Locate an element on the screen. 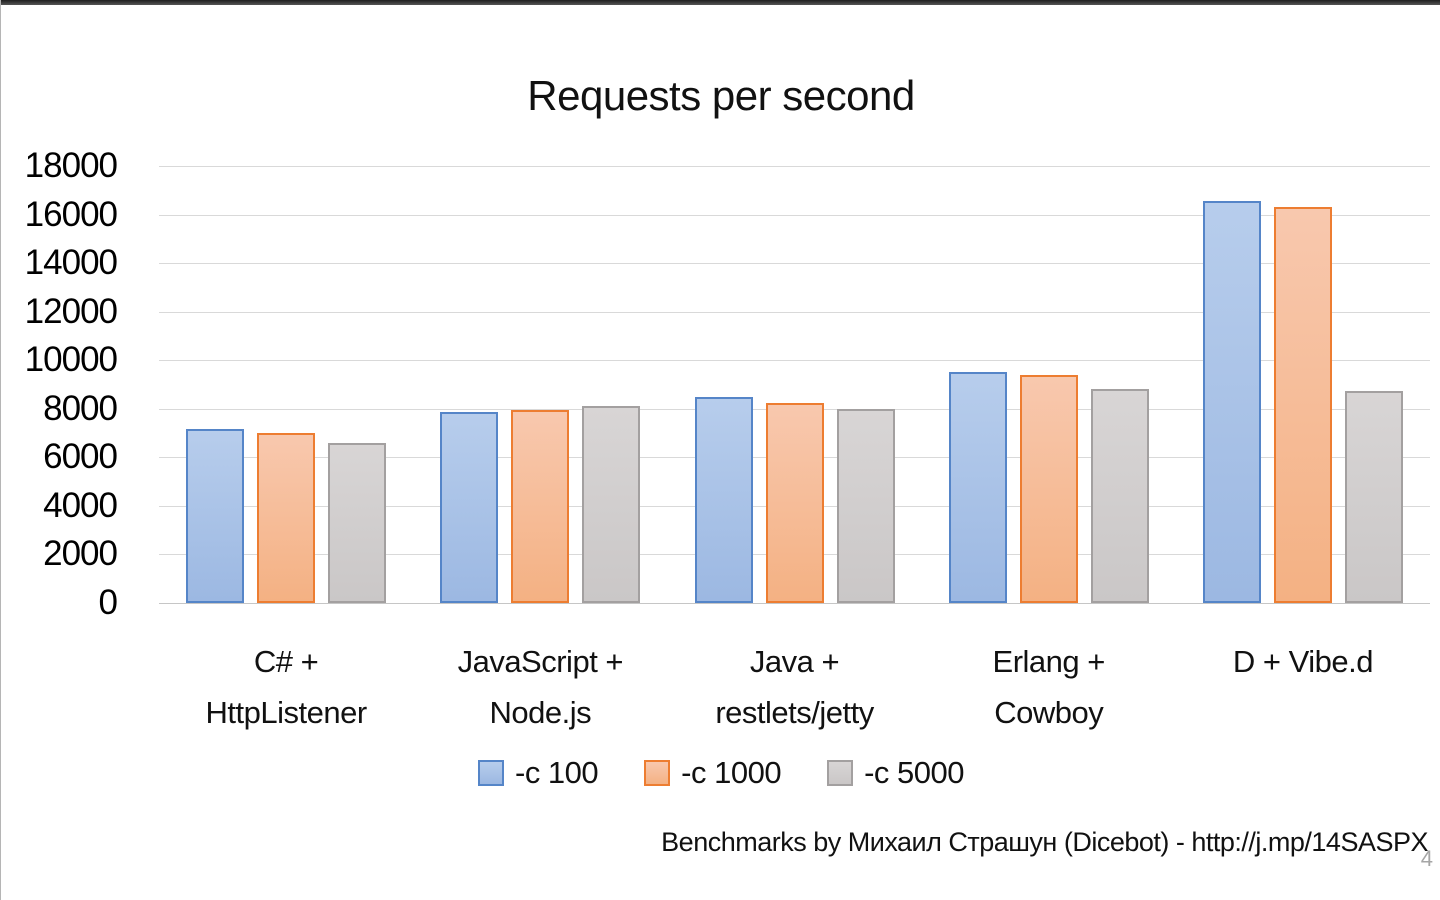 The image size is (1440, 900). x-category-label: Java + restlets/jetty is located at coordinates (794, 687).